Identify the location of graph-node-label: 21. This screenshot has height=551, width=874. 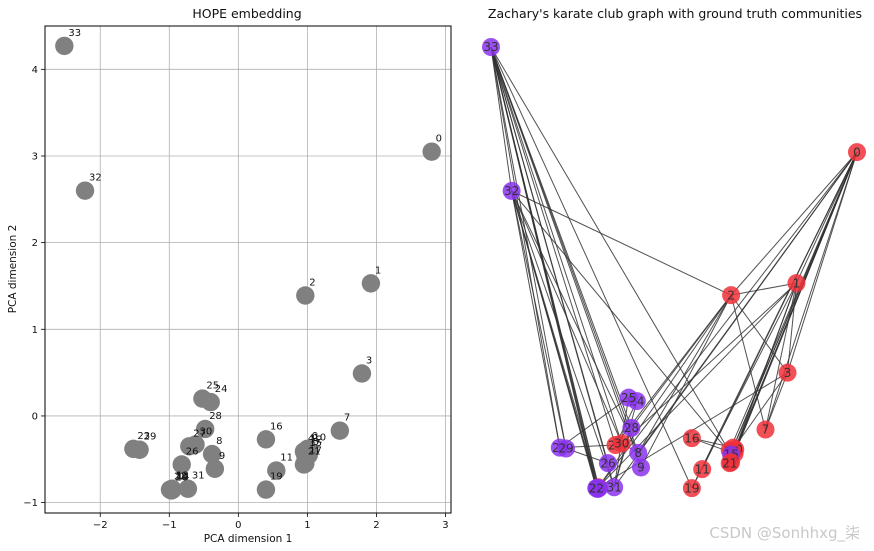
(729, 463).